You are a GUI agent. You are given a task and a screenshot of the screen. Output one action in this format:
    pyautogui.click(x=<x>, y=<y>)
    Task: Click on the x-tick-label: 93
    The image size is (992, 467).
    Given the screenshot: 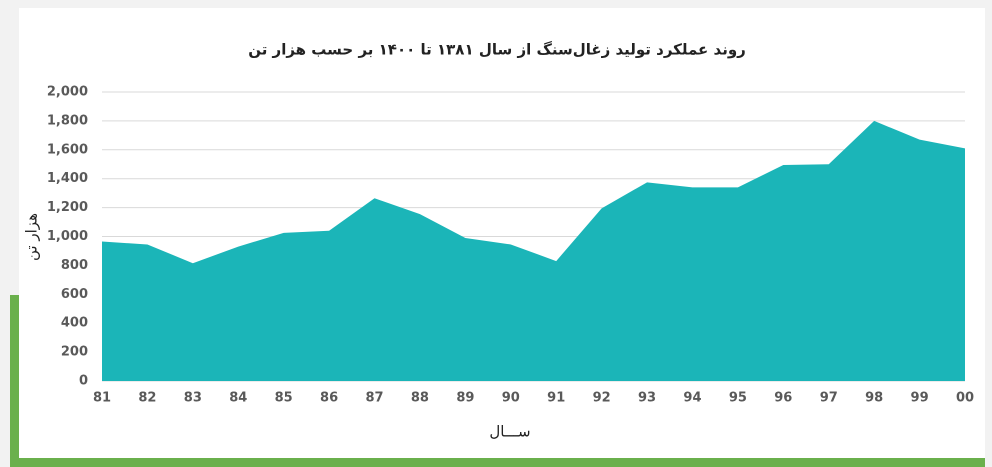 What is the action you would take?
    pyautogui.click(x=647, y=398)
    